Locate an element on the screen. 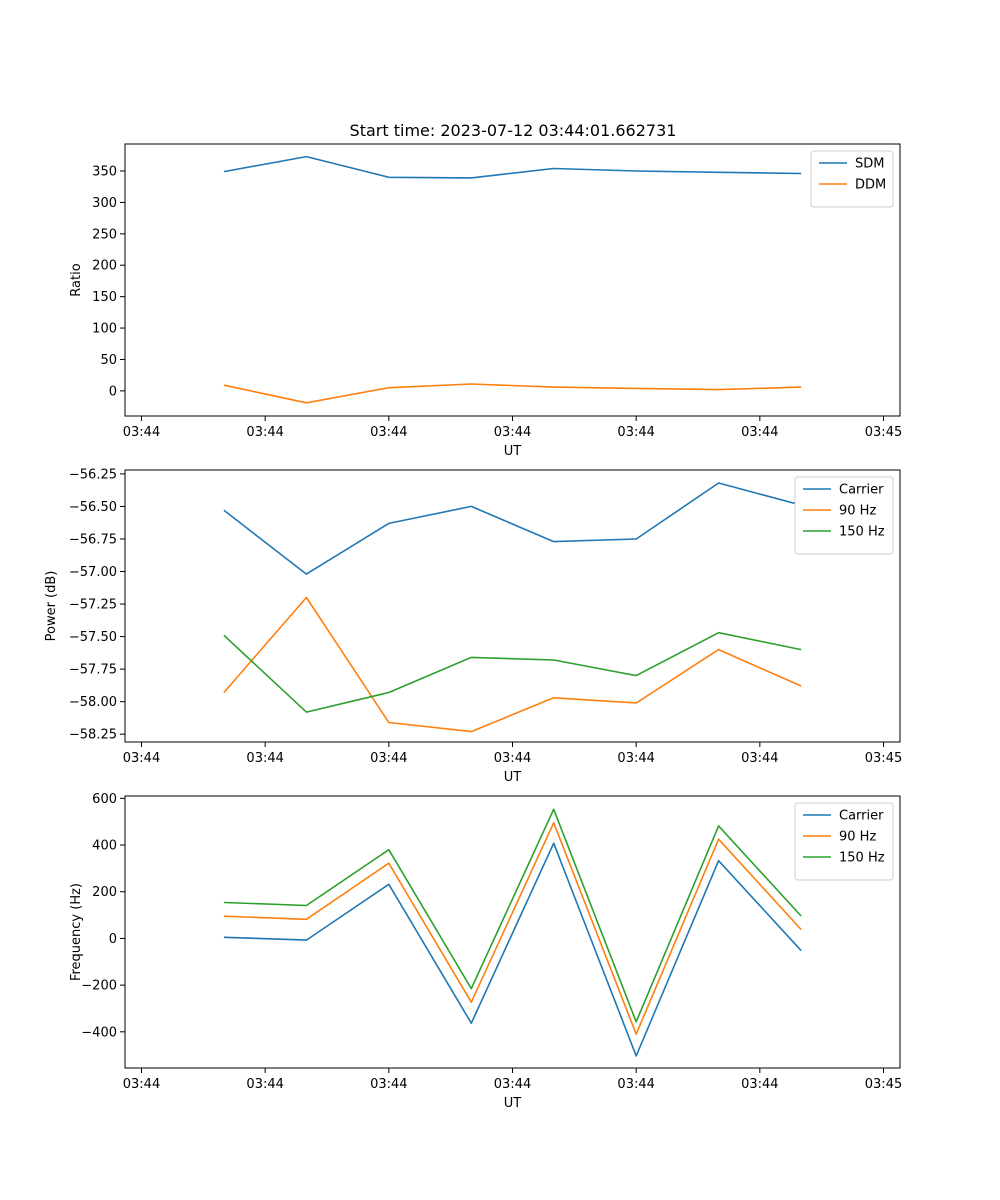 The width and height of the screenshot is (1000, 1200). y-tick-label: −57.00 is located at coordinates (93, 572).